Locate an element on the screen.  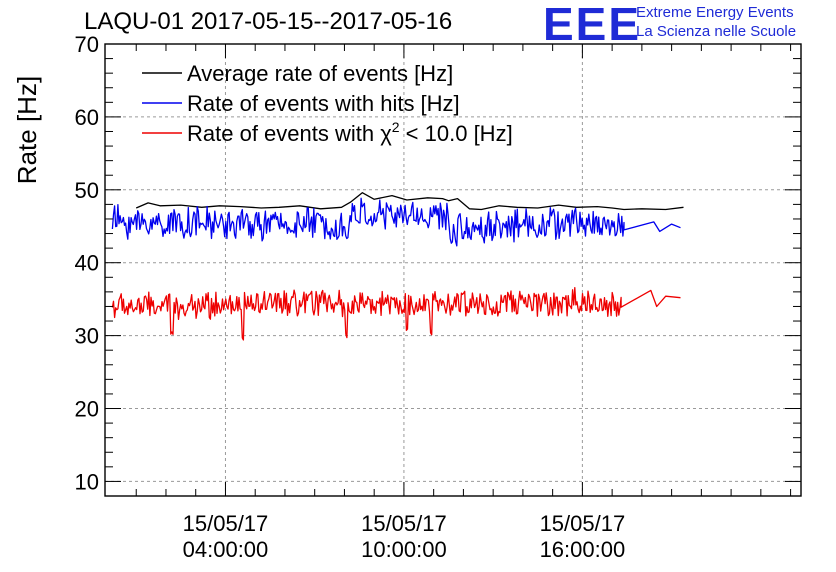
chart-title: LAQU-01 2017-05-15--2017-05-16 is located at coordinates (268, 21).